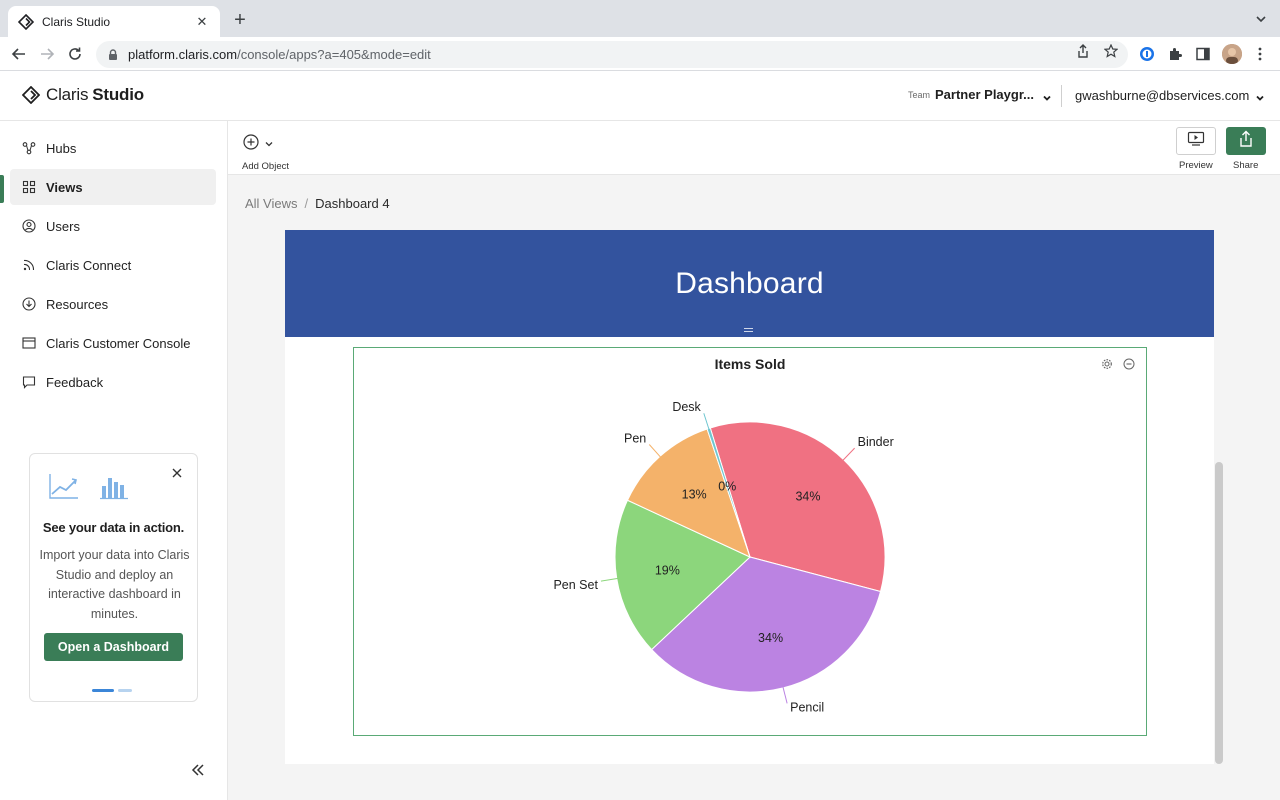 The image size is (1280, 800). Describe the element at coordinates (75, 54) in the screenshot. I see `reload-icon` at that location.